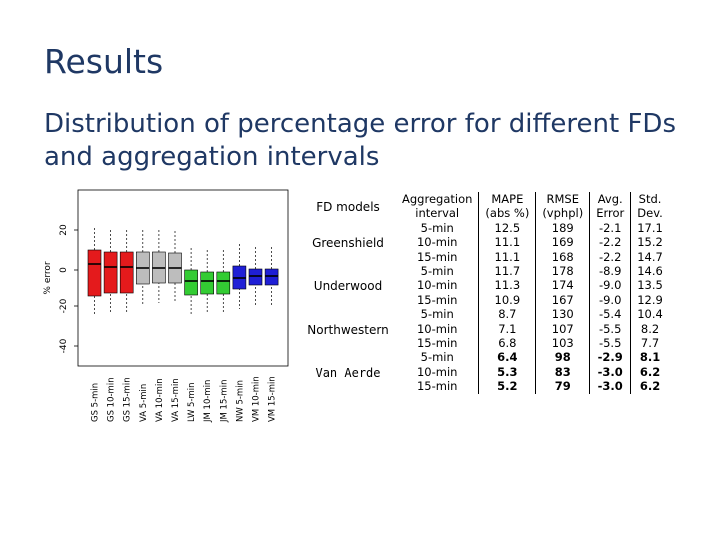 The width and height of the screenshot is (720, 540). I want to click on table-row: 15-min 10.9 167 -9.0 12.9, so click(532, 300).